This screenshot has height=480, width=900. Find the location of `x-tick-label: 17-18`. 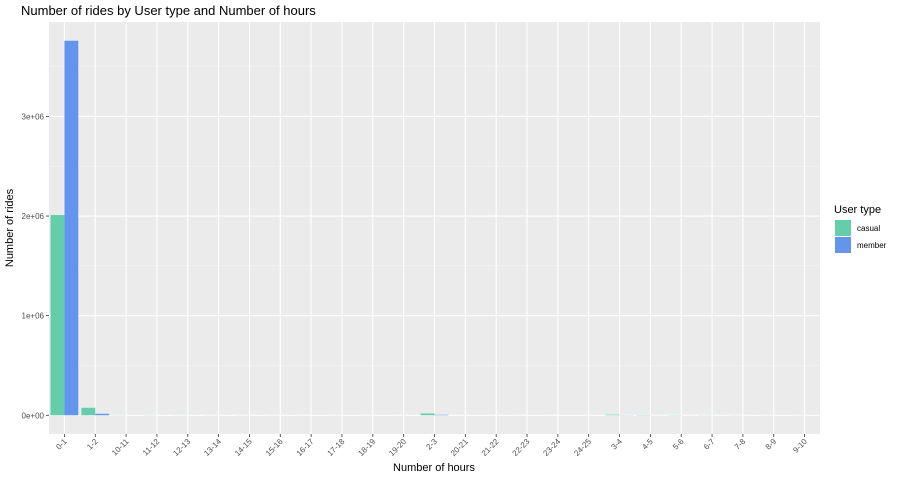

x-tick-label: 17-18 is located at coordinates (336, 447).